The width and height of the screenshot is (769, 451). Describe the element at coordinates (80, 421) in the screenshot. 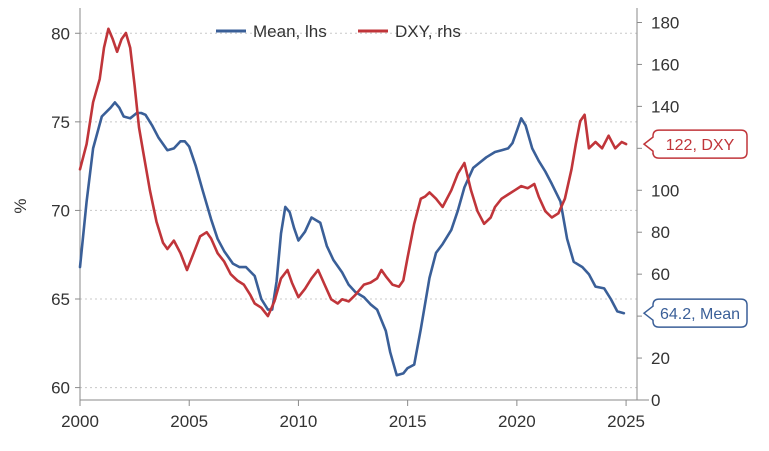

I see `x-tick-label: 2000` at that location.